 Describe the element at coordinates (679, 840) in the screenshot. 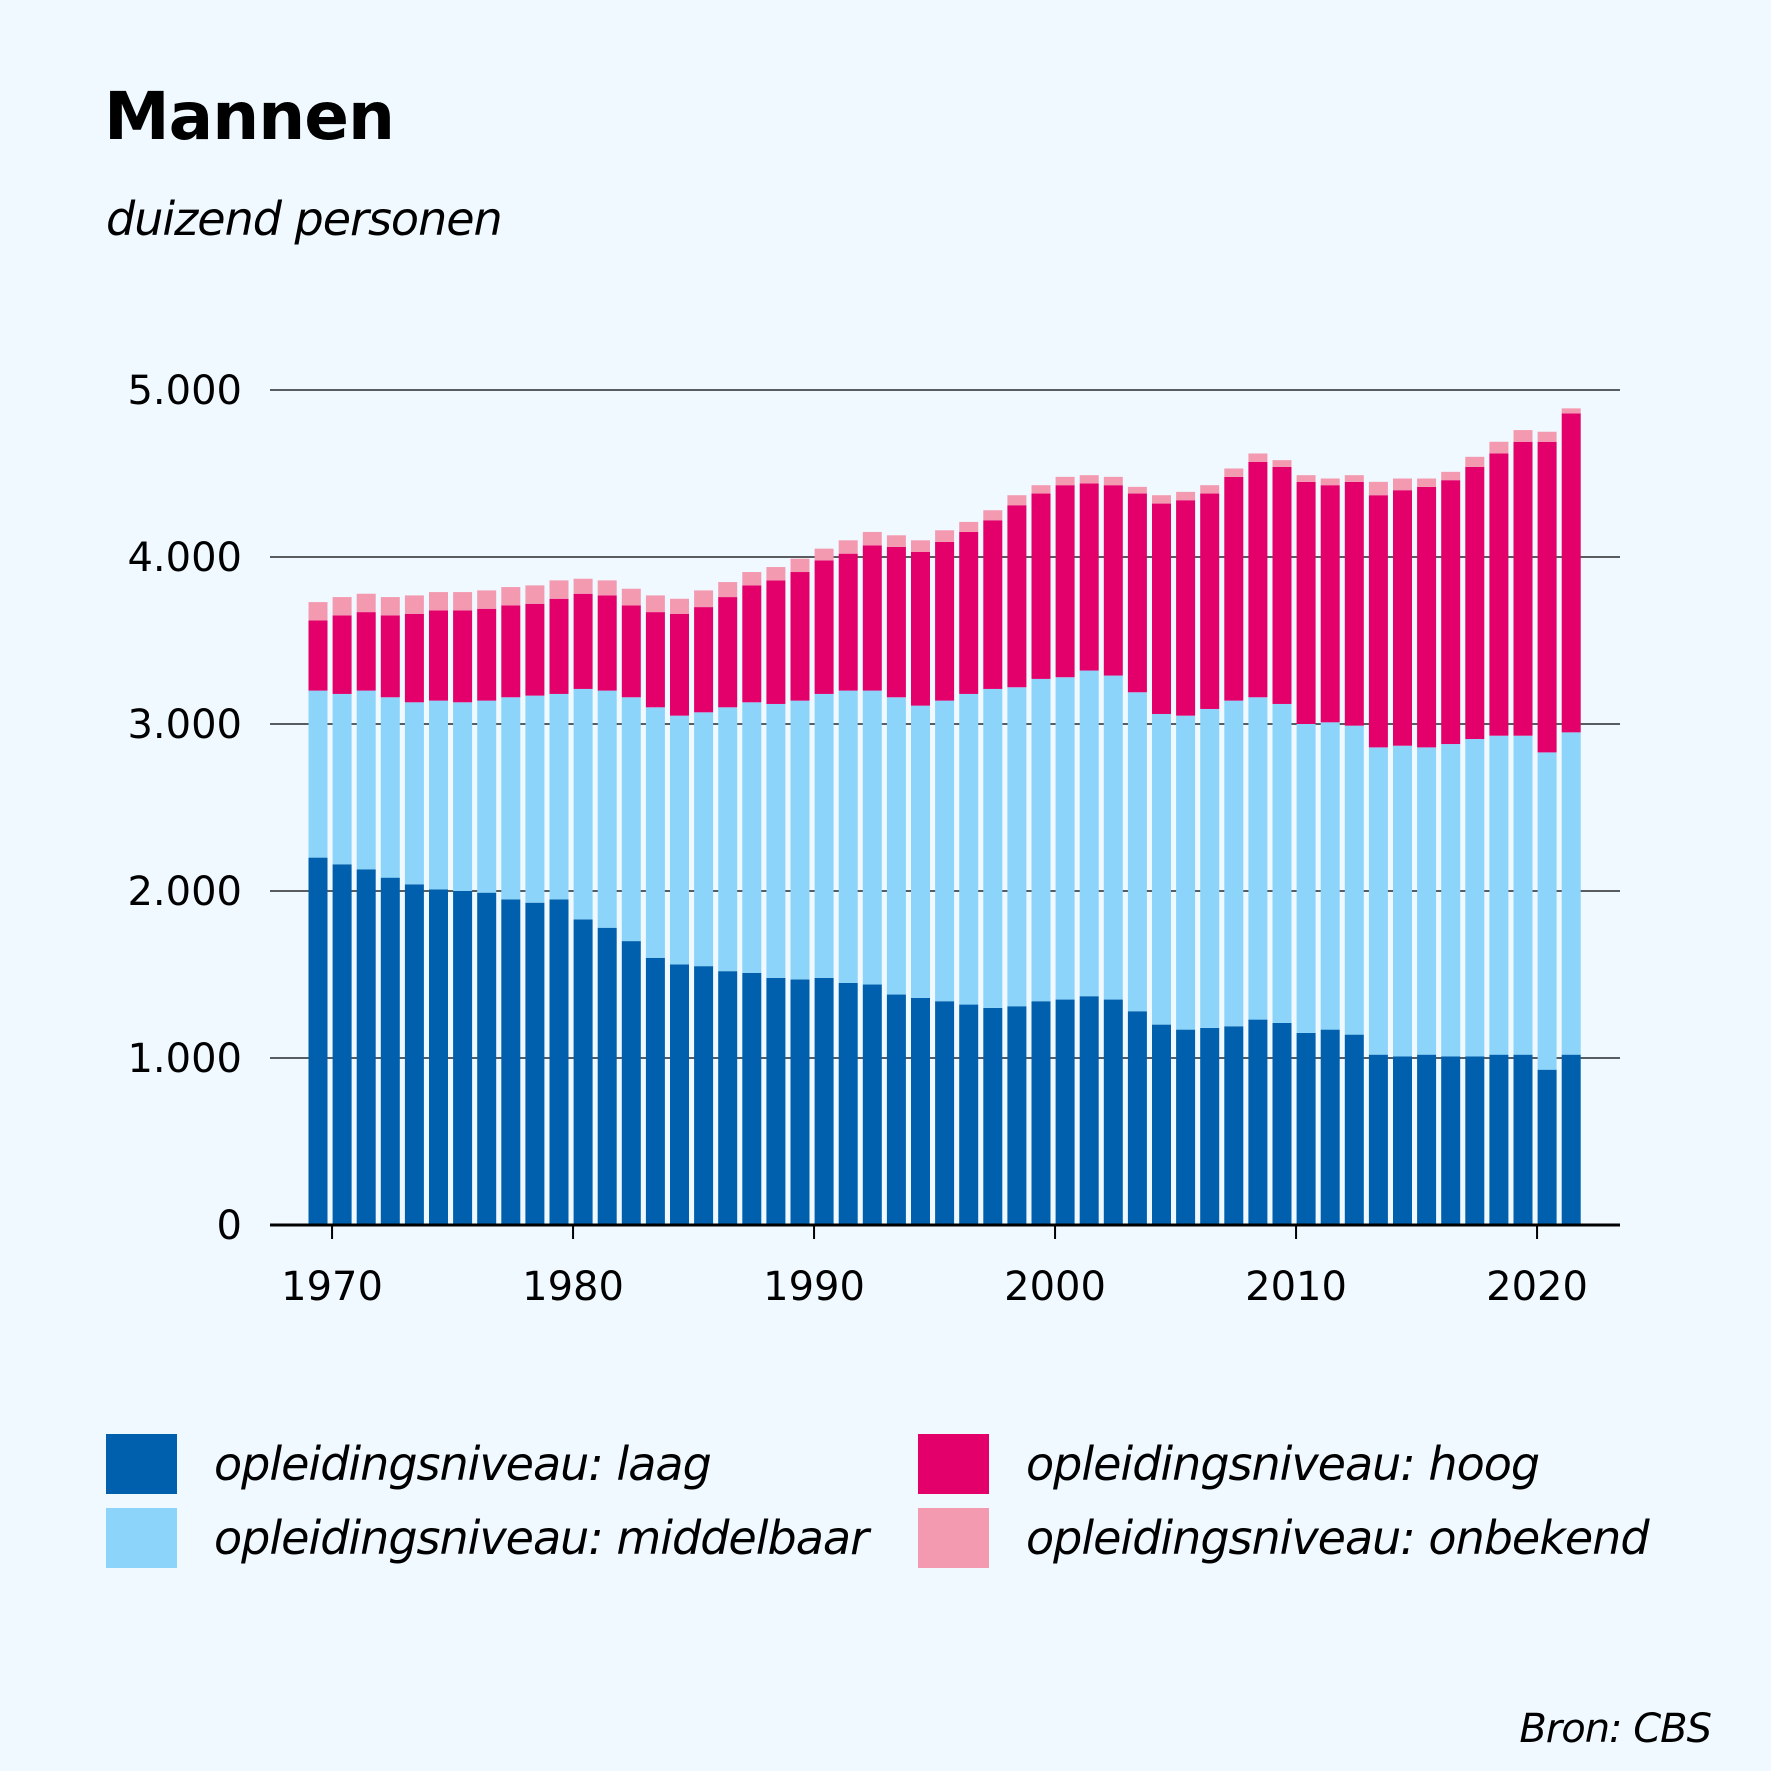

I see `bar-middelbaar-1984` at that location.